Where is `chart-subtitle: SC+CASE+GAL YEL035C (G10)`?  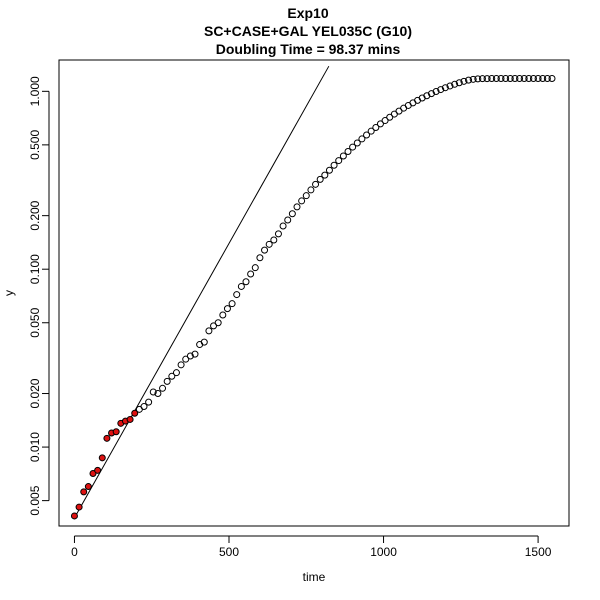 chart-subtitle: SC+CASE+GAL YEL035C (G10) is located at coordinates (308, 31).